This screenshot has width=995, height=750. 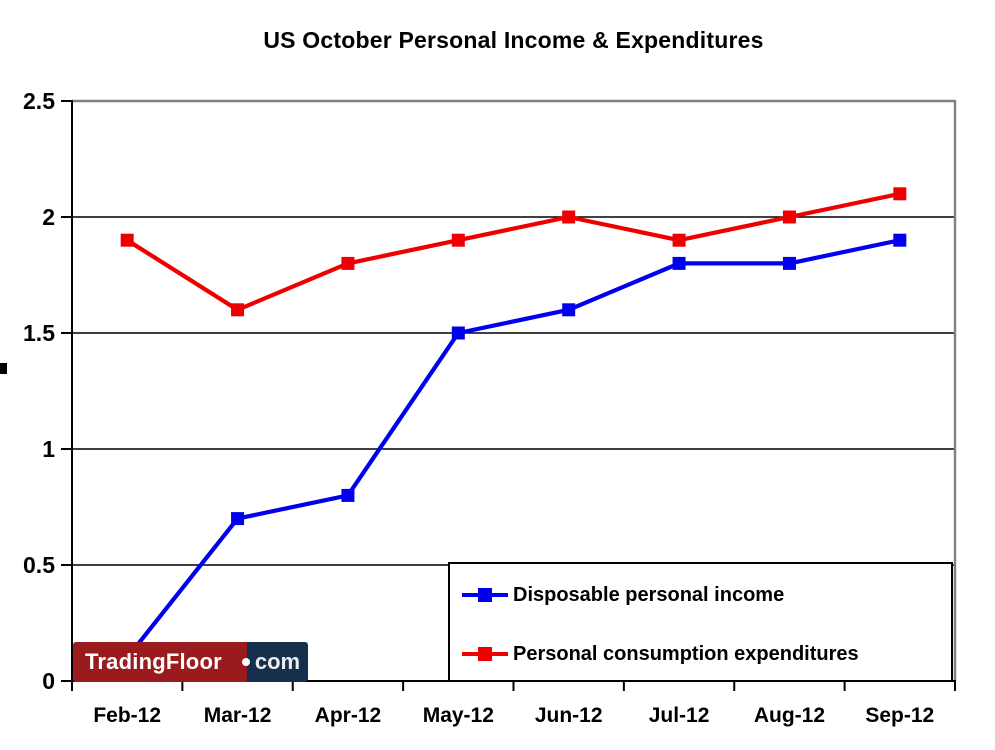 I want to click on legend-item-personal-consumption-expenditures: Personal consumption expenditures, so click(x=660, y=654).